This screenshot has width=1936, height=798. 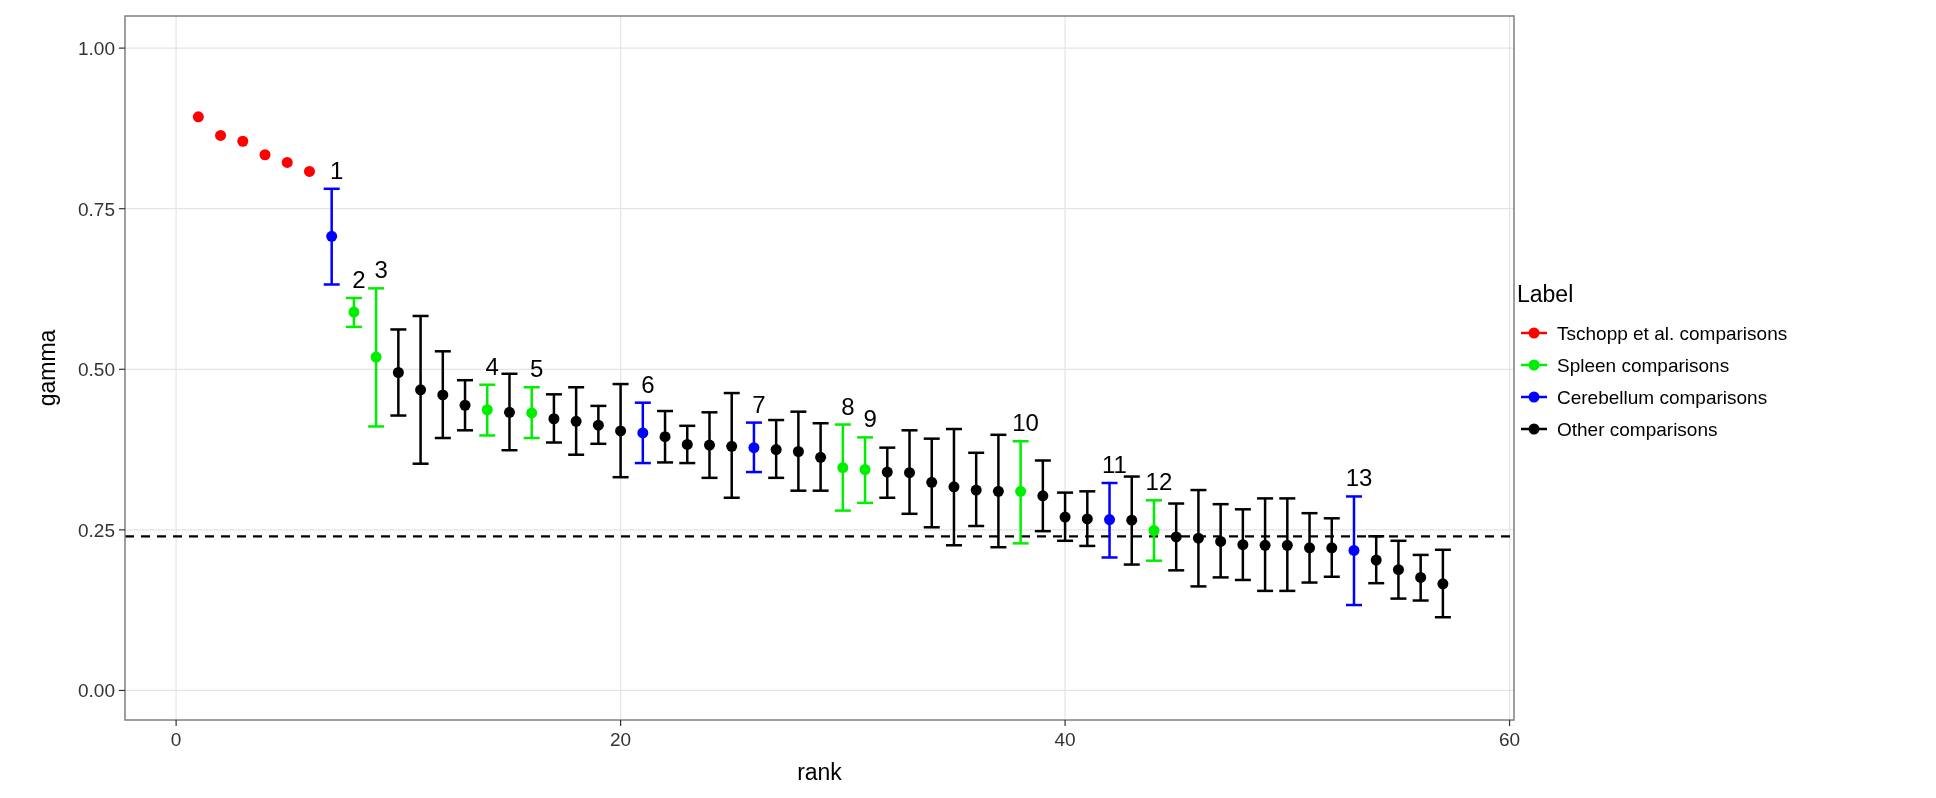 I want to click on annotation: 7, so click(x=759, y=404).